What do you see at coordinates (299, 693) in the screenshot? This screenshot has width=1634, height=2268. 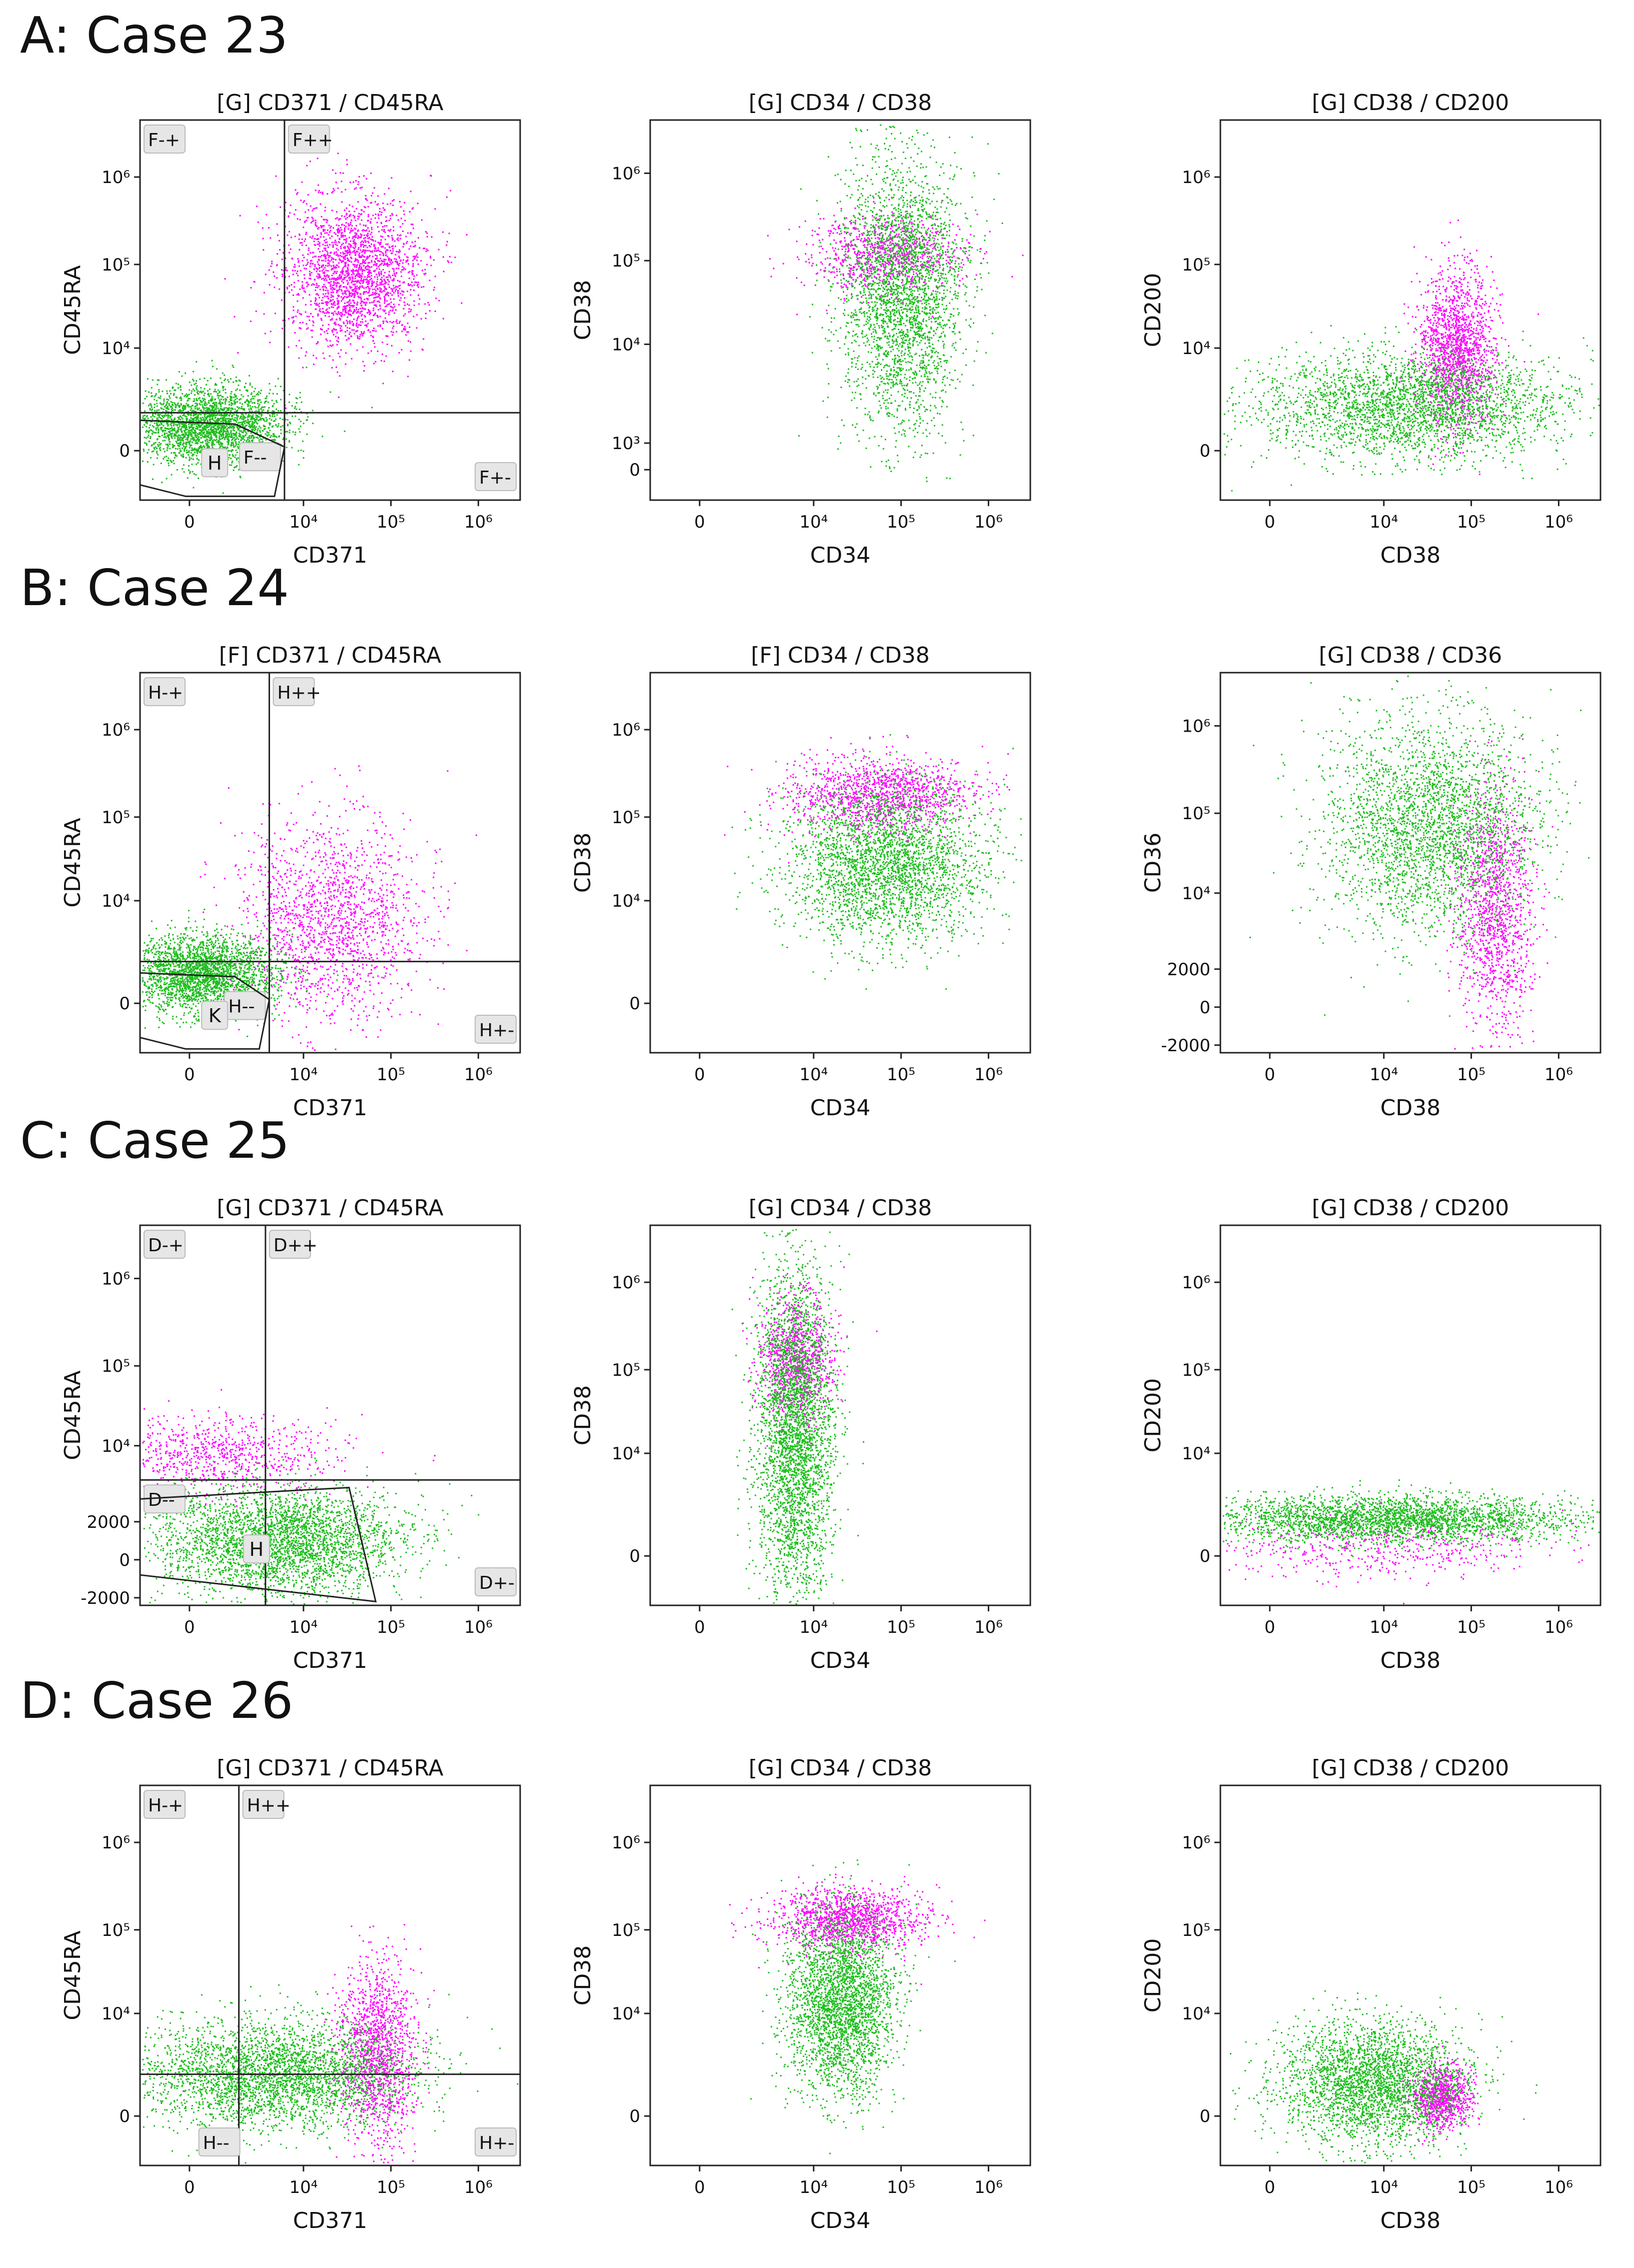 I see `quadrant-label: H++` at bounding box center [299, 693].